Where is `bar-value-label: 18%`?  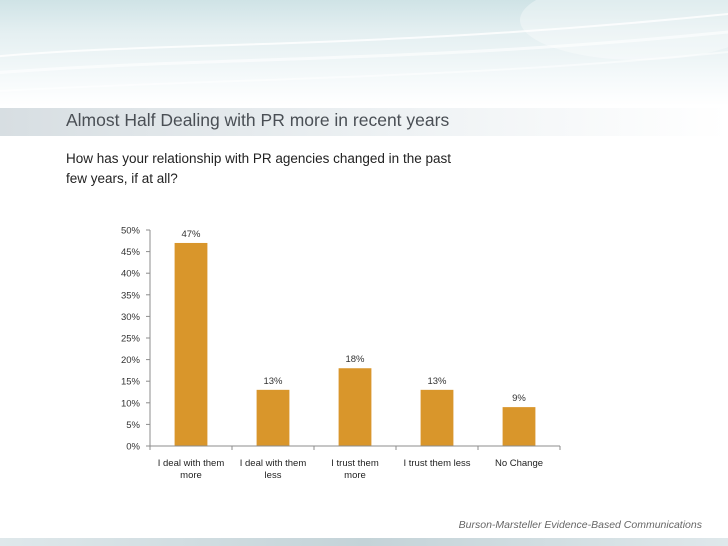
bar-value-label: 18% is located at coordinates (355, 359).